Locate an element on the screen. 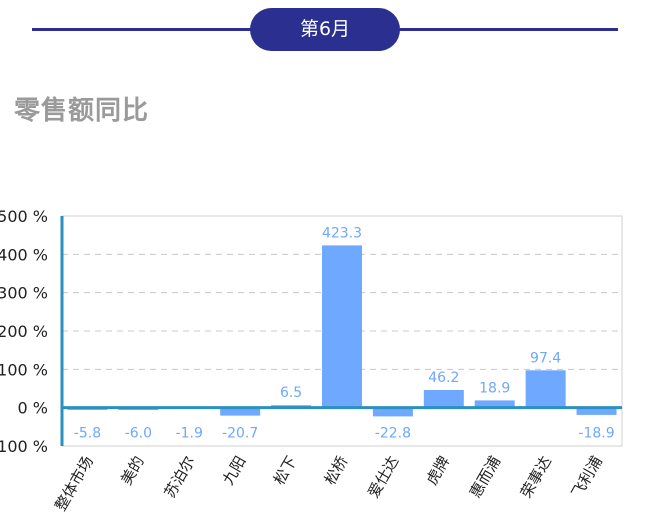 Image resolution: width=650 pixels, height=532 pixels. data-label: 6.5 is located at coordinates (291, 393).